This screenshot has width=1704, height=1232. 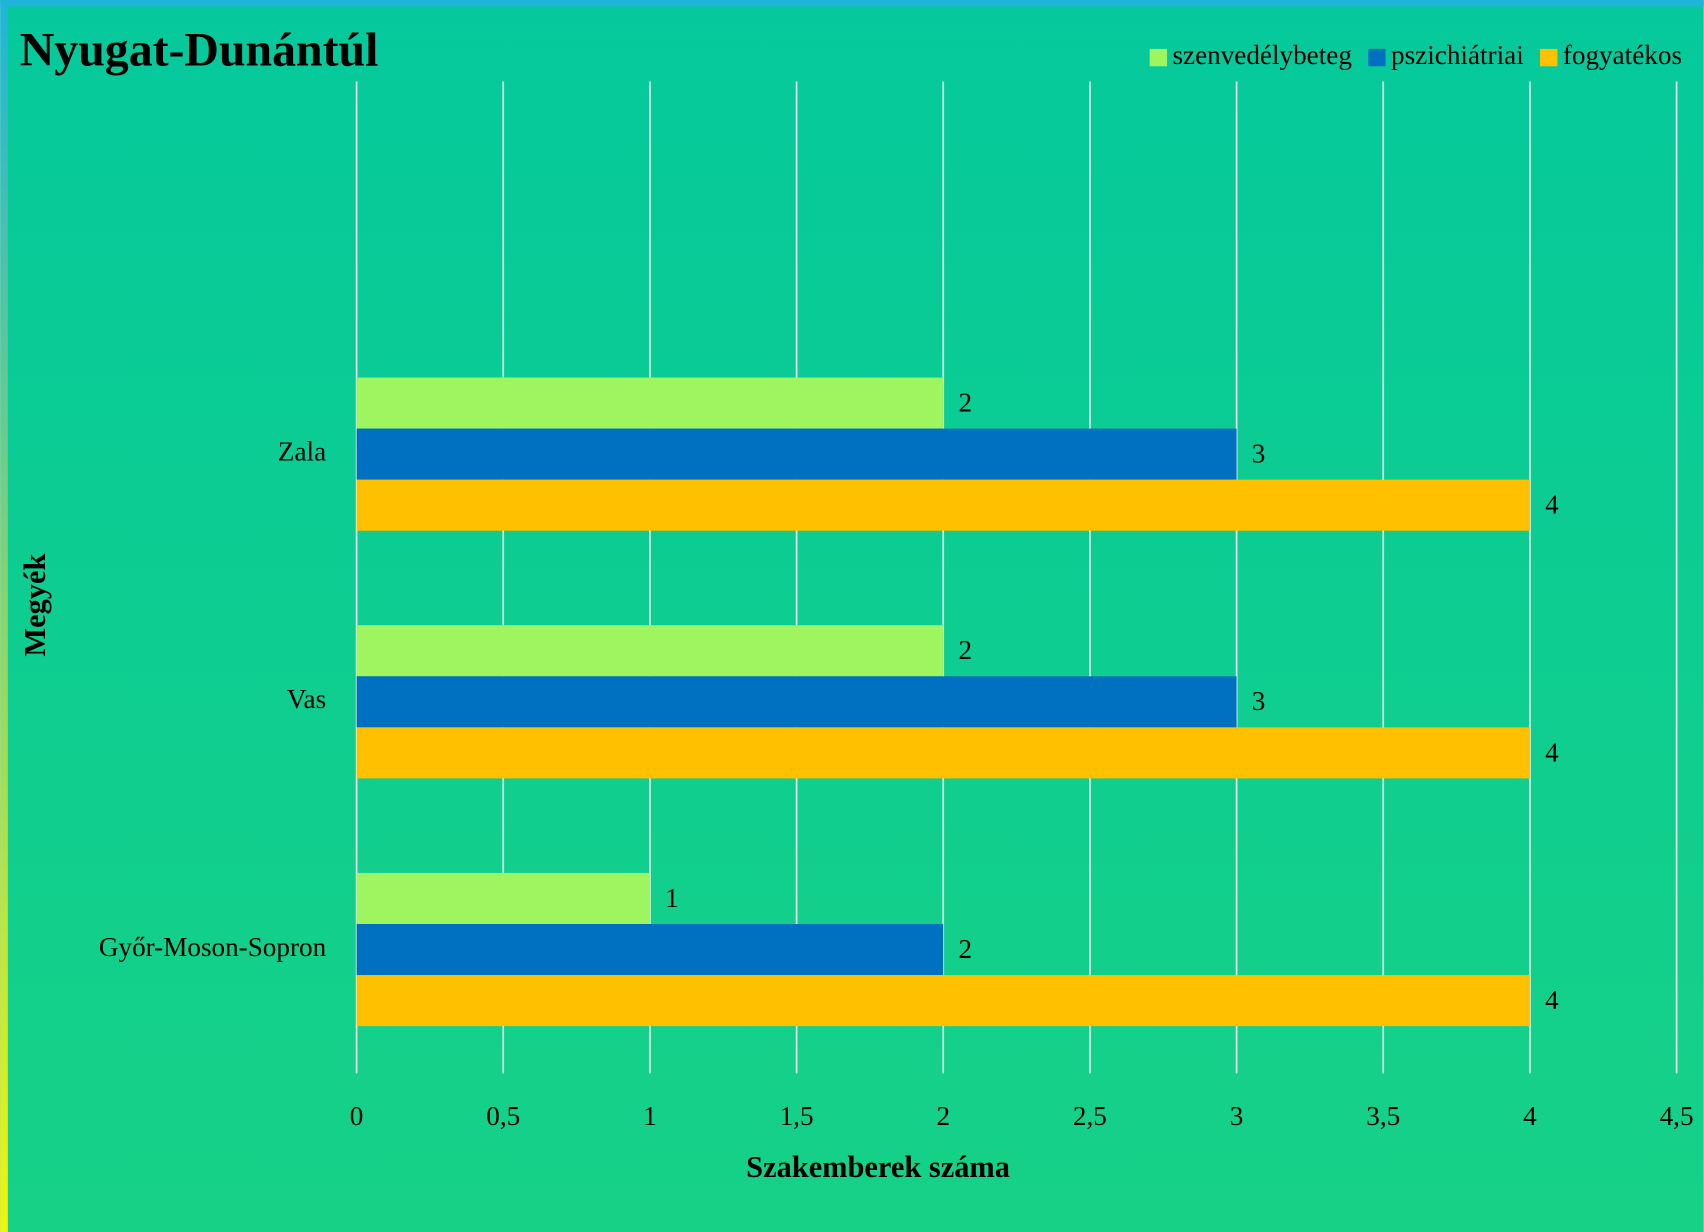 What do you see at coordinates (878, 1167) in the screenshot?
I see `x-axis-title: Szakemberek száma` at bounding box center [878, 1167].